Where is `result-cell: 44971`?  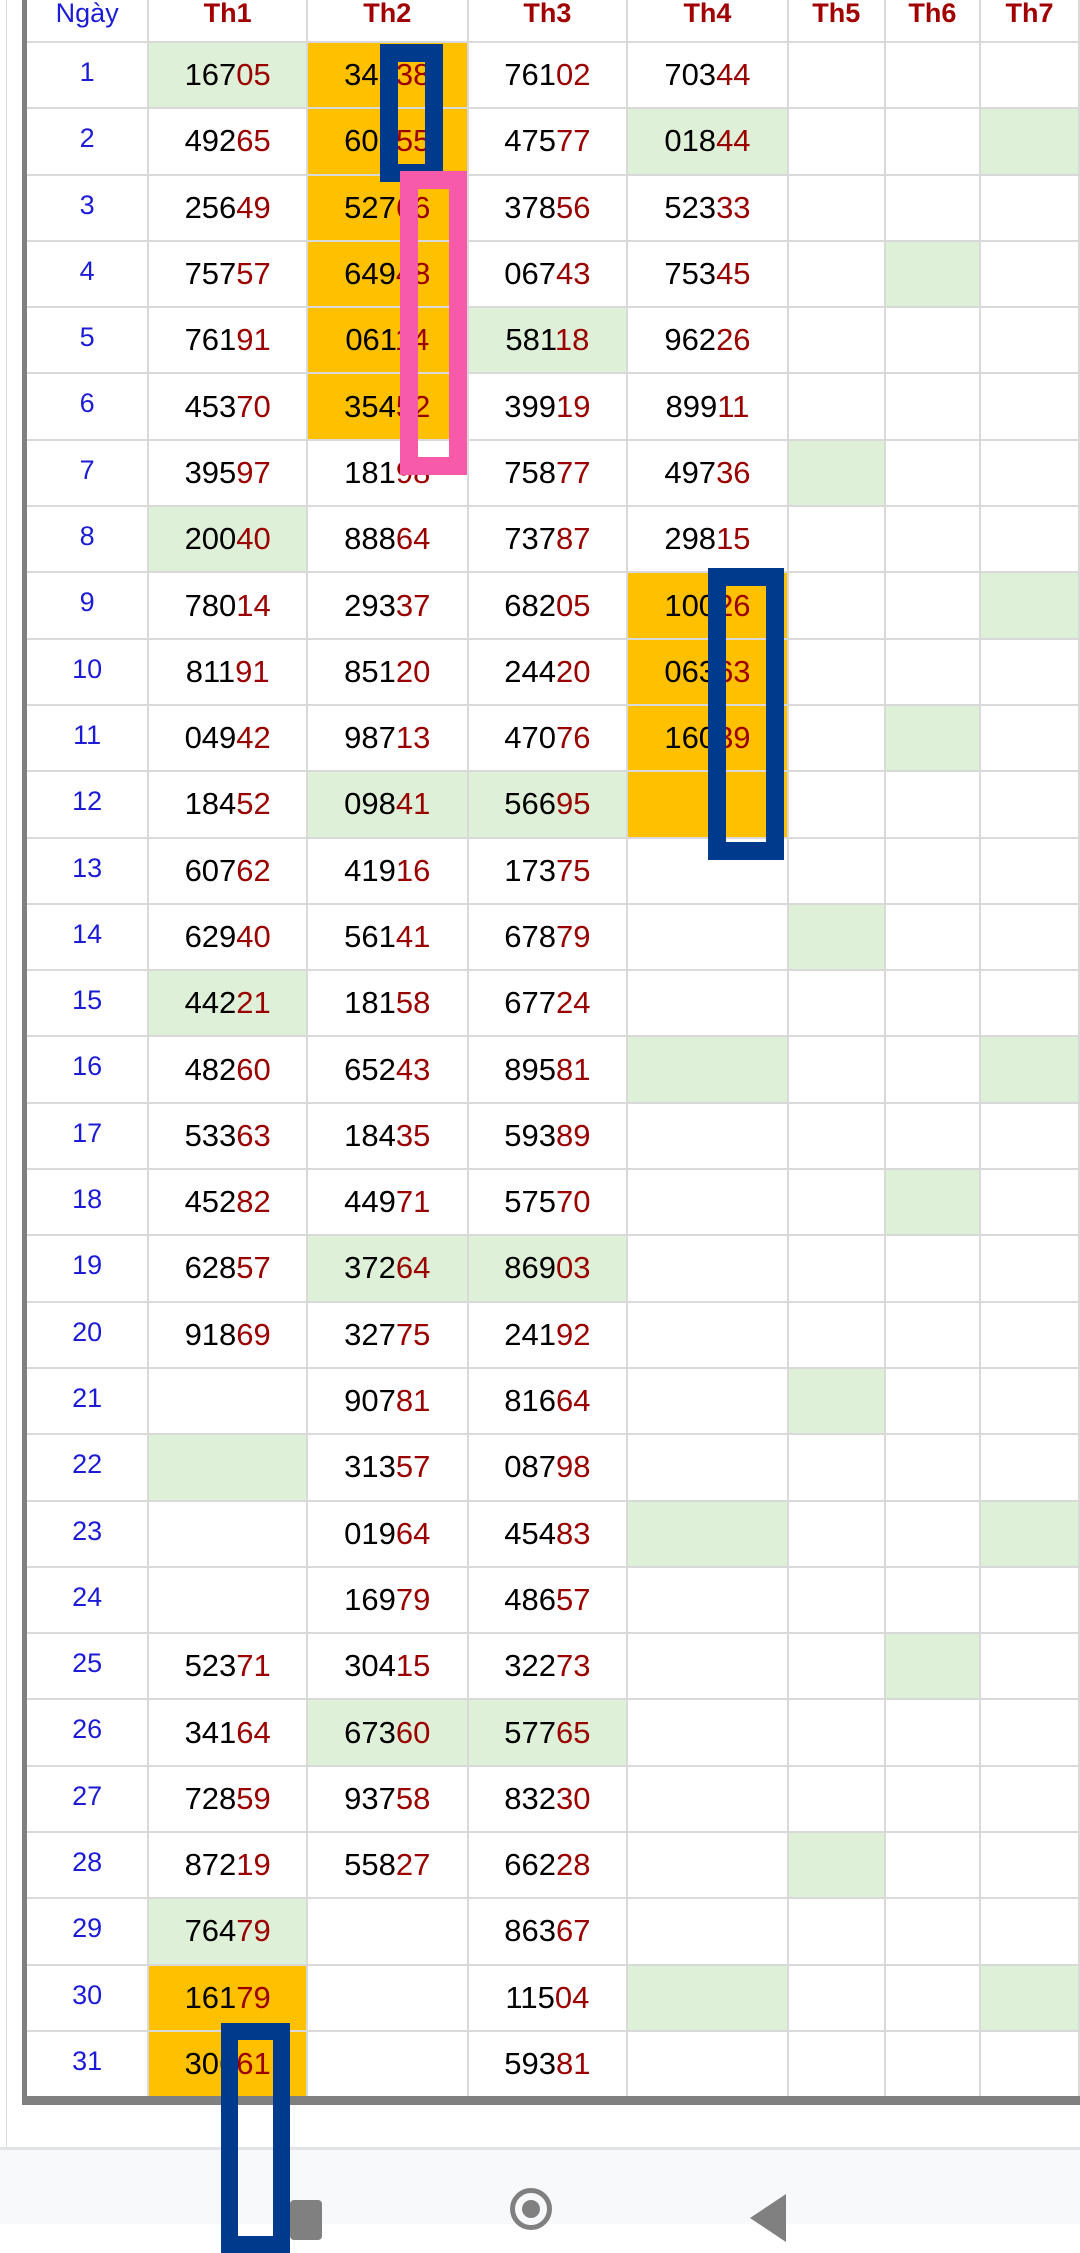
result-cell: 44971 is located at coordinates (387, 1202).